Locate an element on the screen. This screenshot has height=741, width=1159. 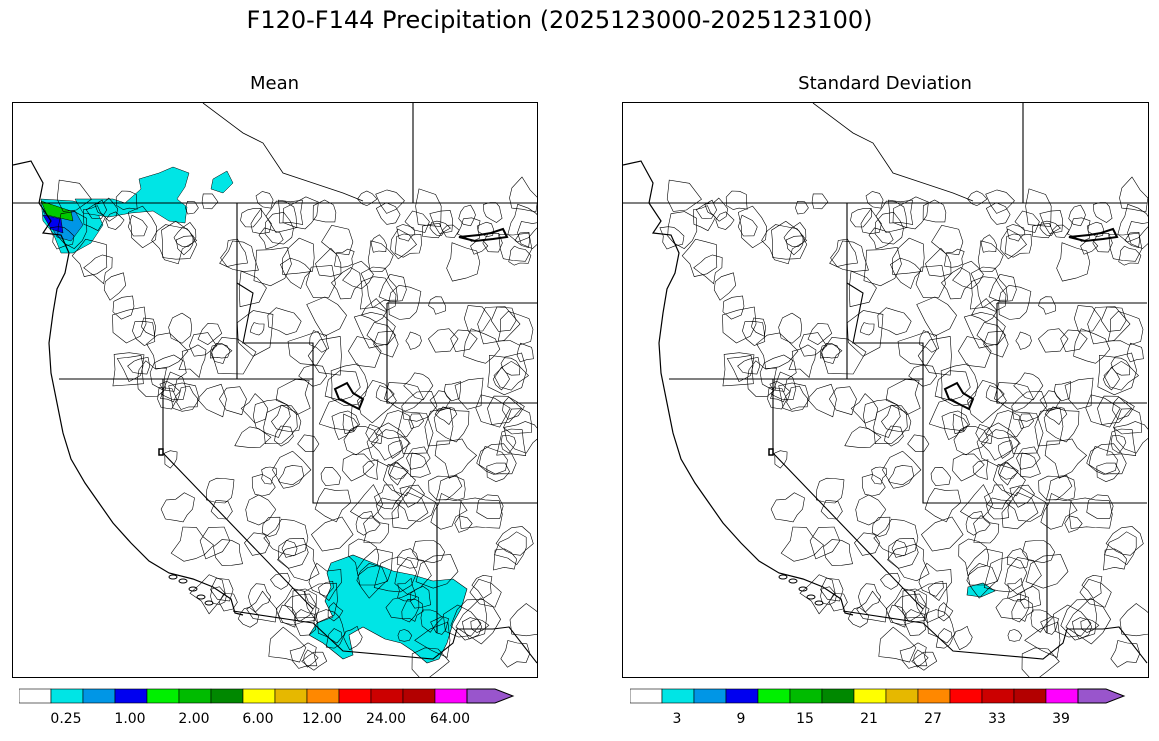
stddev-colorbar is located at coordinates (878, 696).